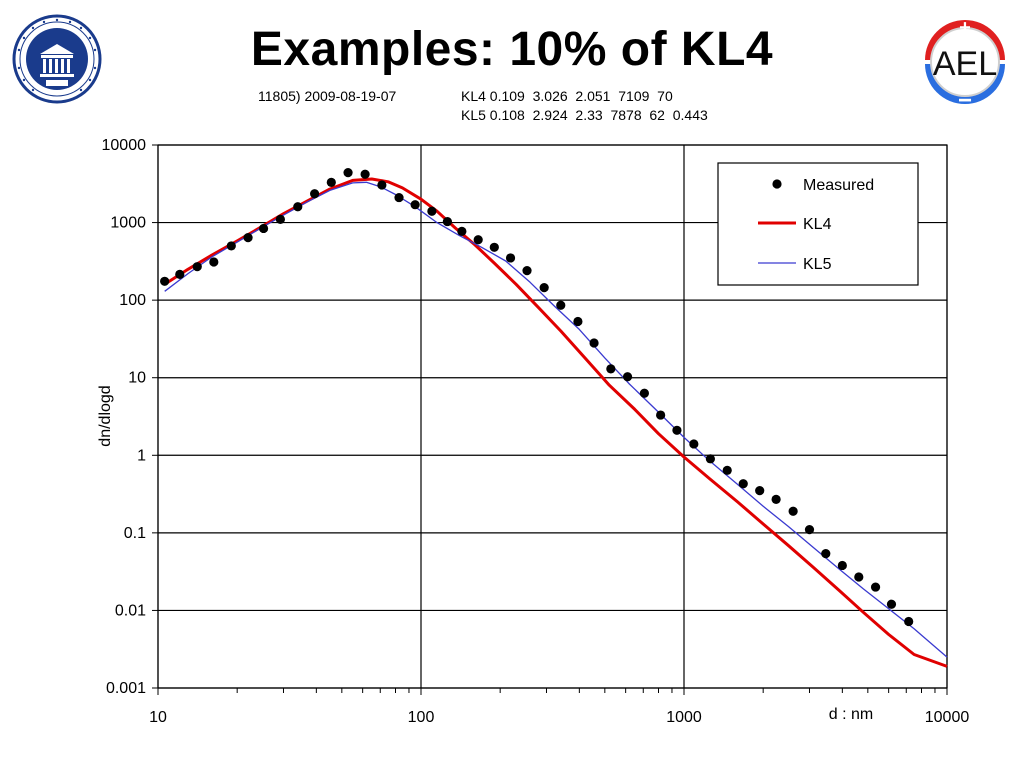 The width and height of the screenshot is (1024, 768). What do you see at coordinates (126, 688) in the screenshot?
I see `y-tick-label: 0.001` at bounding box center [126, 688].